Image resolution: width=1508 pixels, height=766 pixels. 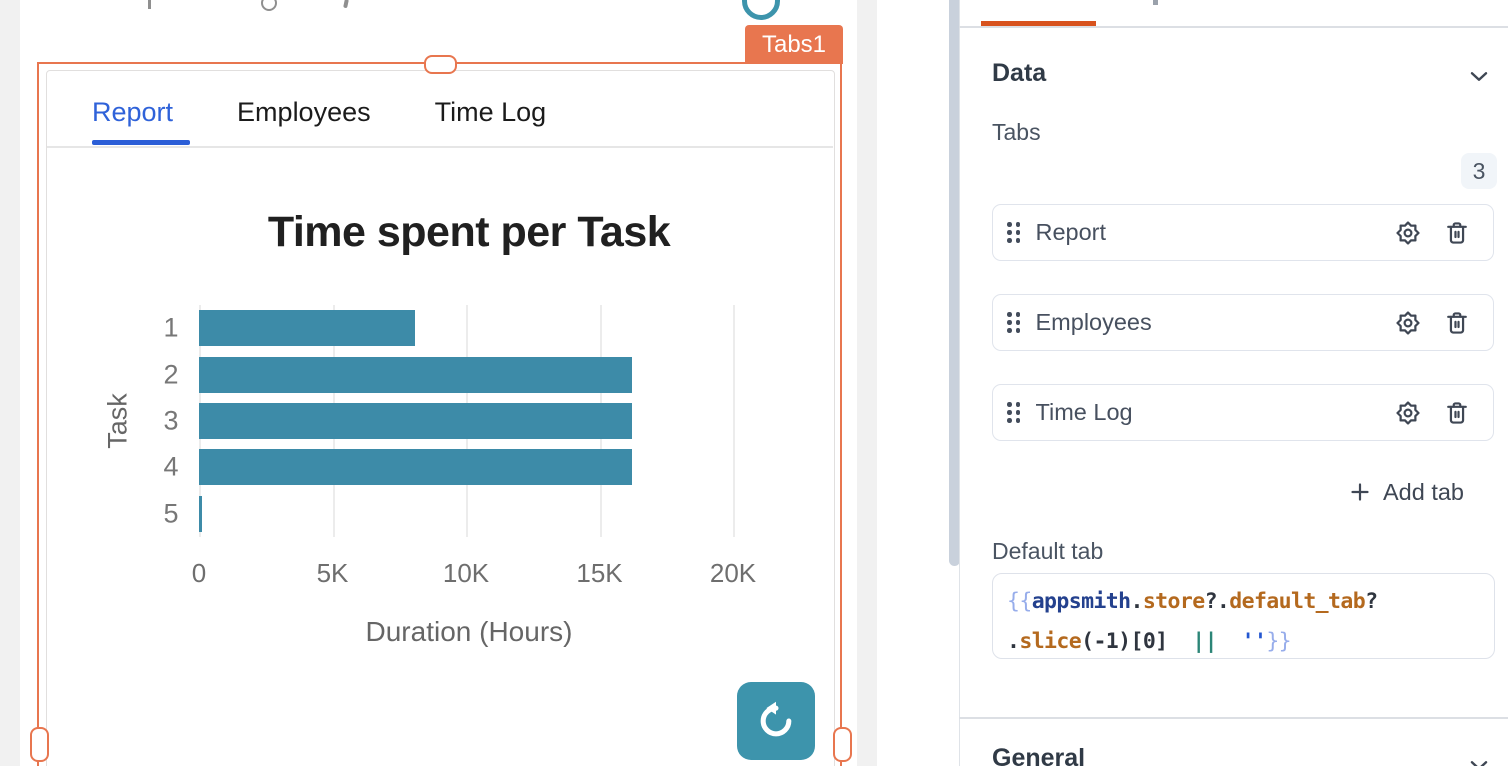 I want to click on pane-scrollbar-thumb, so click(x=954, y=283).